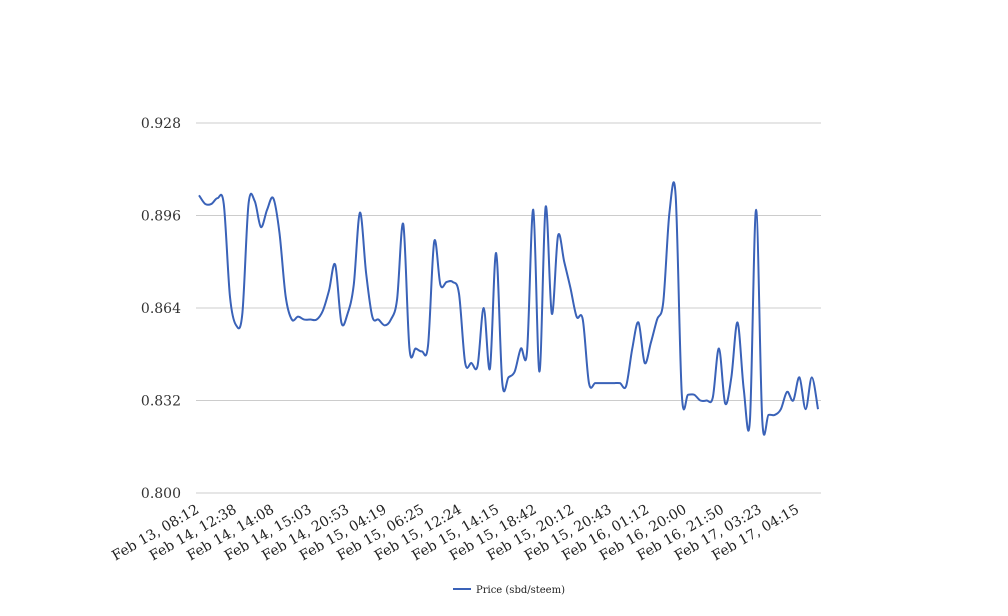  I want to click on y-tick-label: 0.896, so click(161, 217).